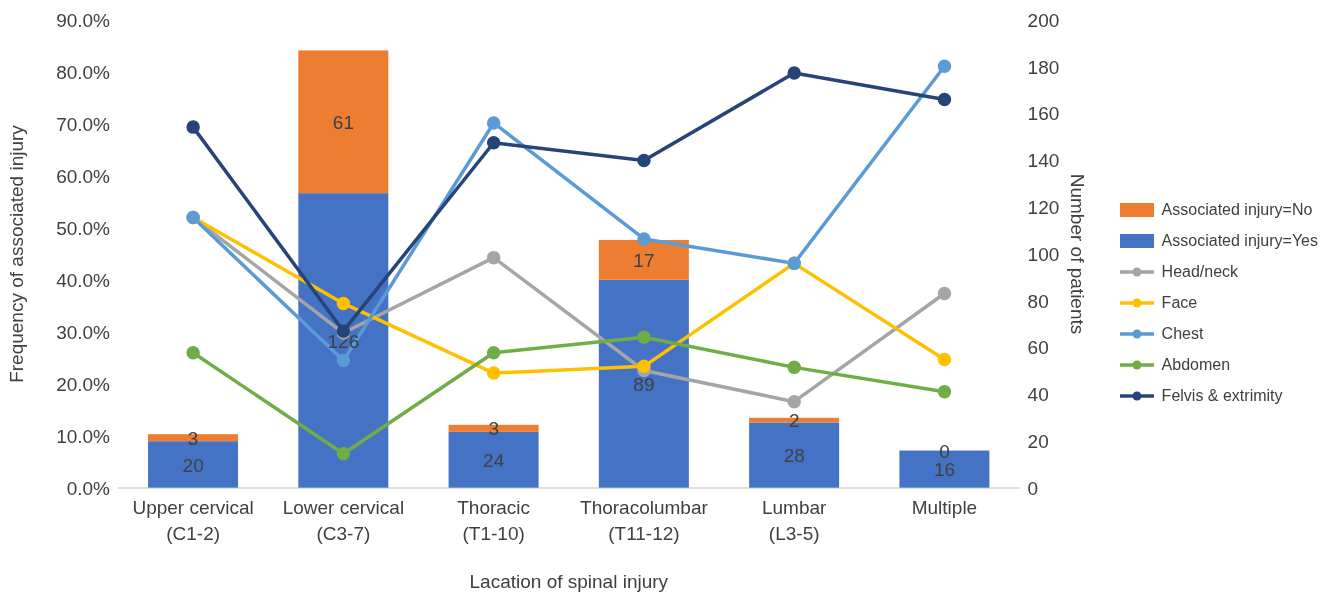 The height and width of the screenshot is (606, 1338). What do you see at coordinates (1043, 67) in the screenshot?
I see `y2-tick-label: 180` at bounding box center [1043, 67].